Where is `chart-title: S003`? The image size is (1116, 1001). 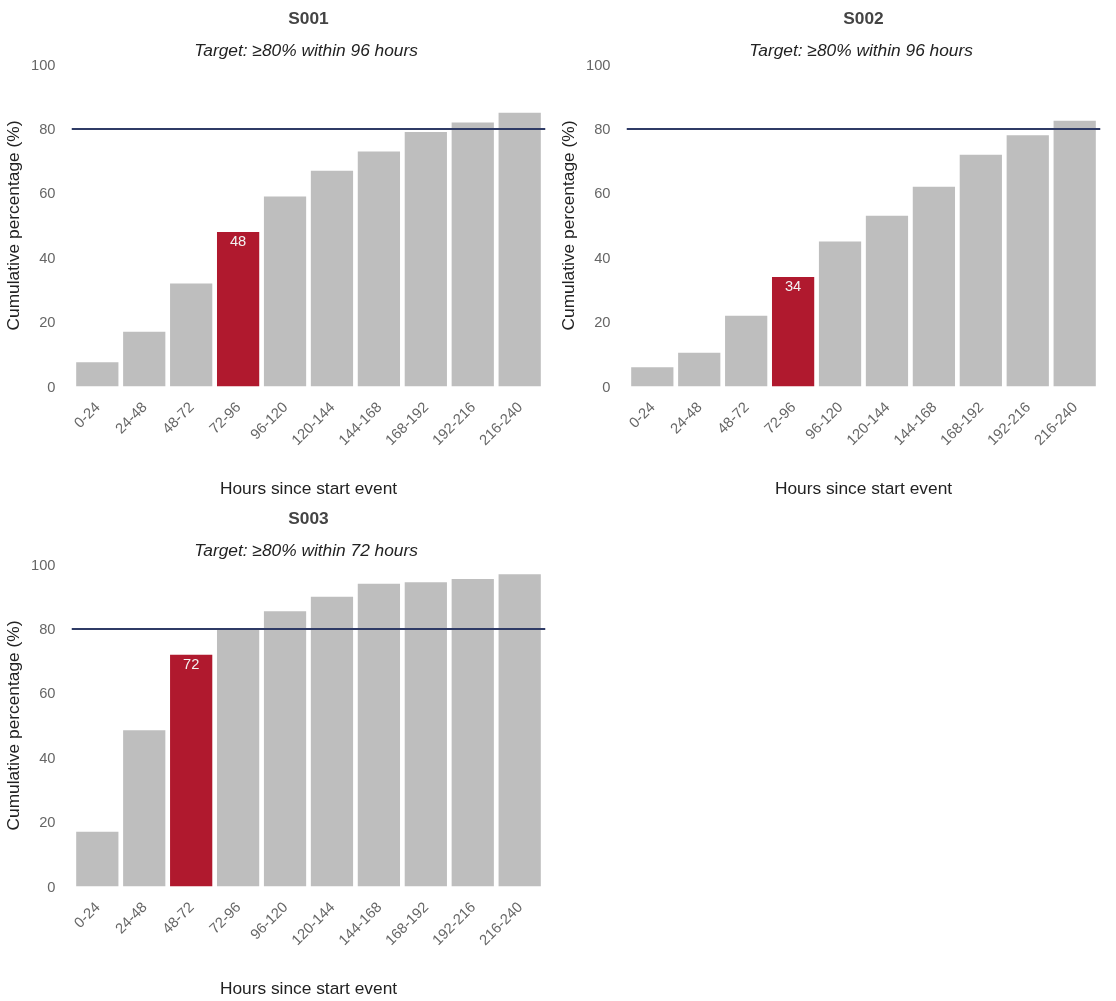
chart-title: S003 is located at coordinates (309, 517).